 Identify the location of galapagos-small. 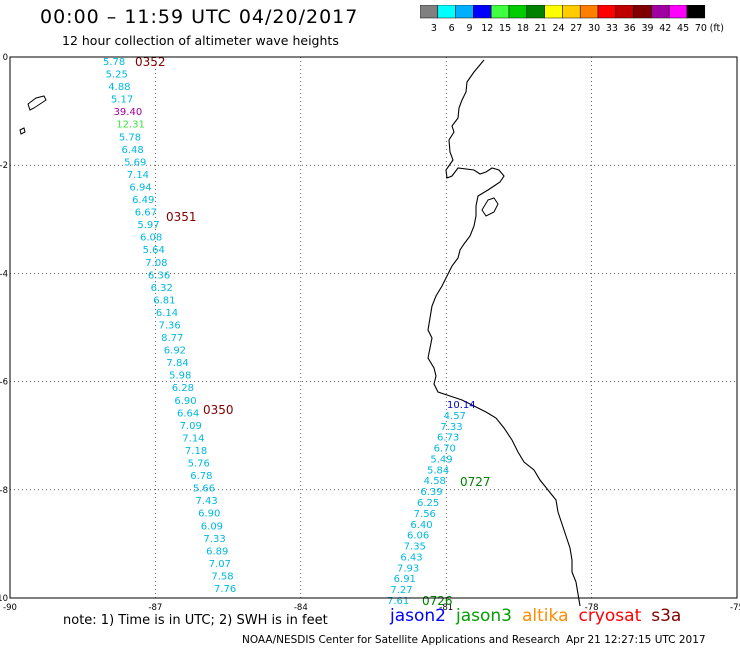
(22, 131).